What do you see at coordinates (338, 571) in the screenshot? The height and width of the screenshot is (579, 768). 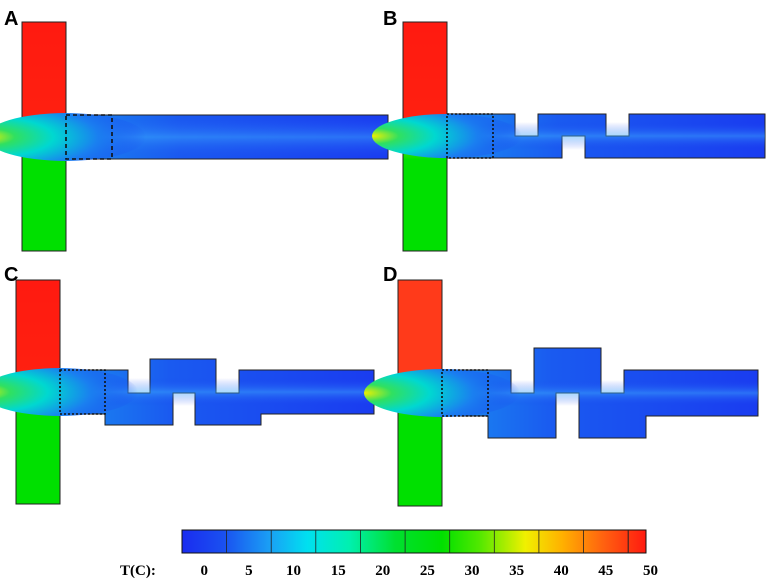 I see `colorbar-tick-15: 15` at bounding box center [338, 571].